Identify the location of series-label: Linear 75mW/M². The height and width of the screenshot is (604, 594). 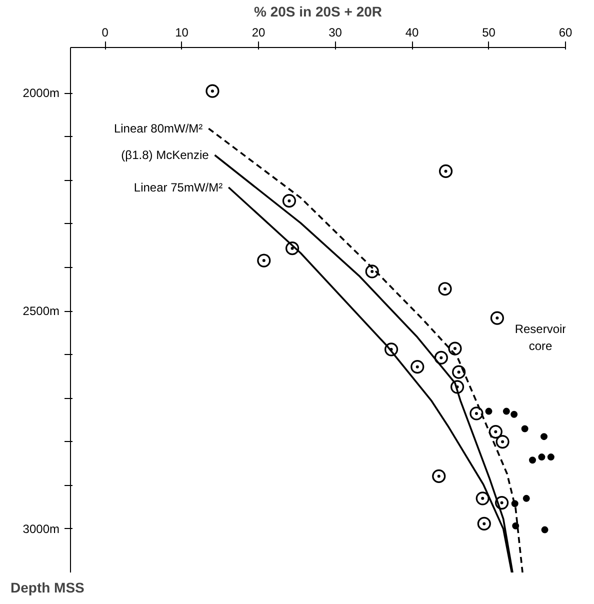
(178, 187).